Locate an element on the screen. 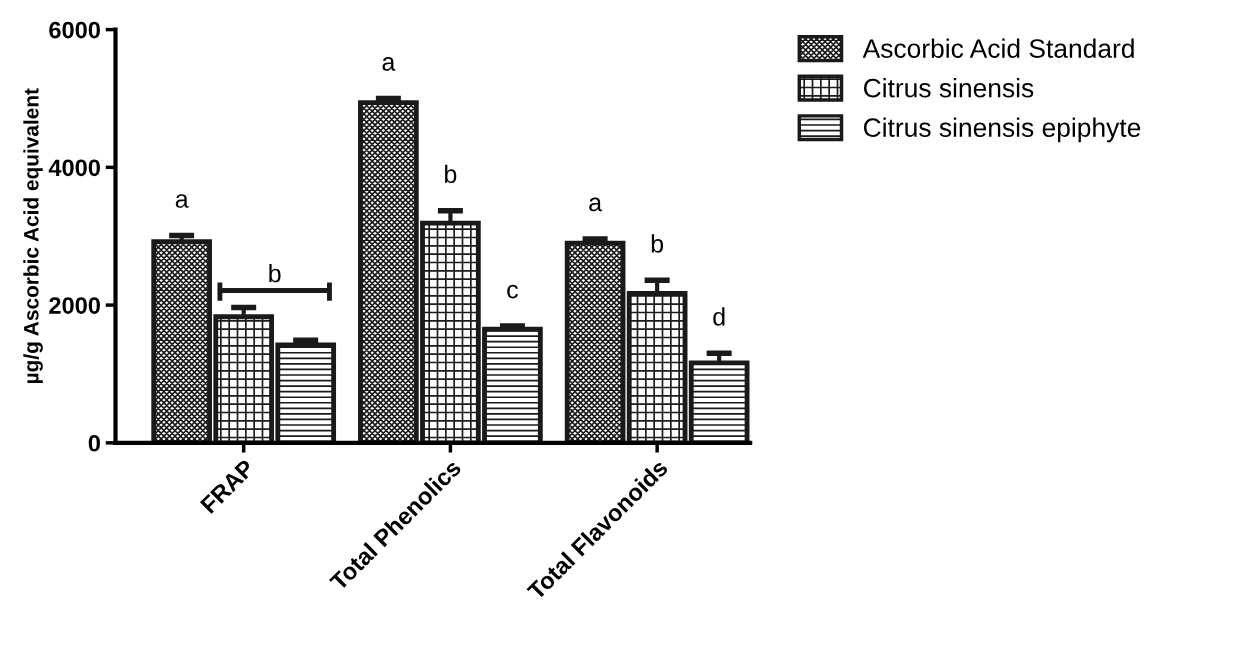  legend-label: Citrus sinensis is located at coordinates (948, 88).